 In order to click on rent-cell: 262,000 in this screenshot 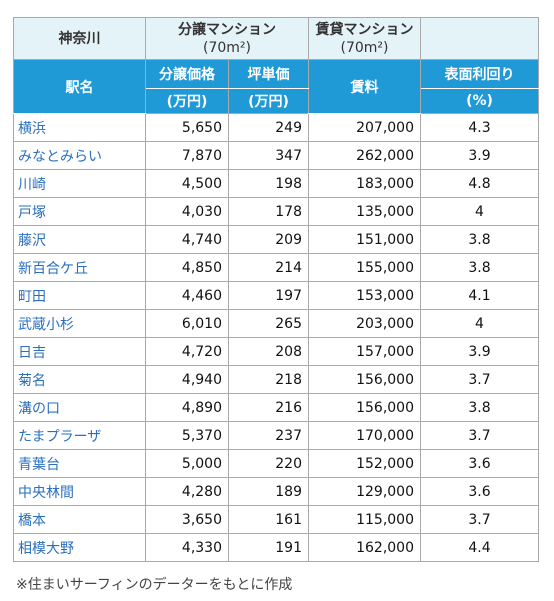, I will do `click(364, 155)`.